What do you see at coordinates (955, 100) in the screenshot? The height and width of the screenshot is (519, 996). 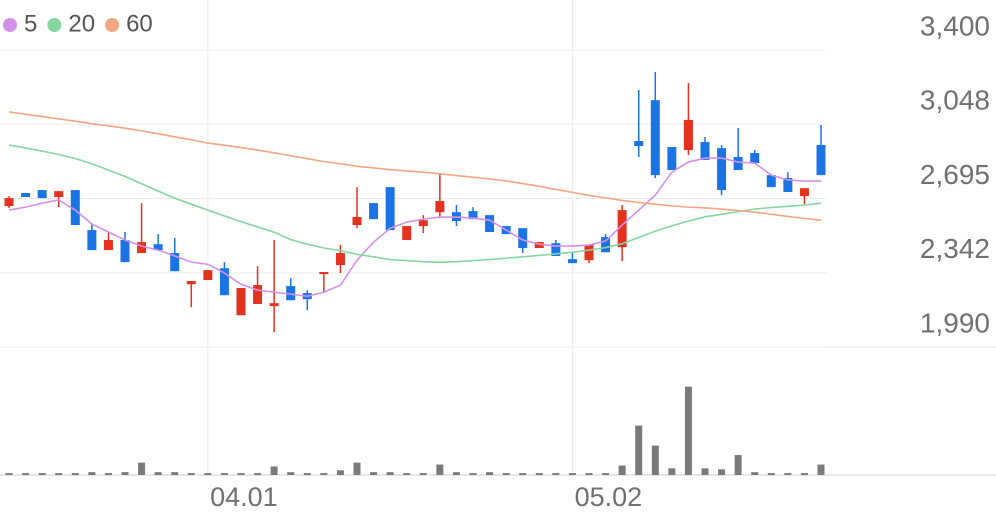 I see `y-tick-label: 3,048` at bounding box center [955, 100].